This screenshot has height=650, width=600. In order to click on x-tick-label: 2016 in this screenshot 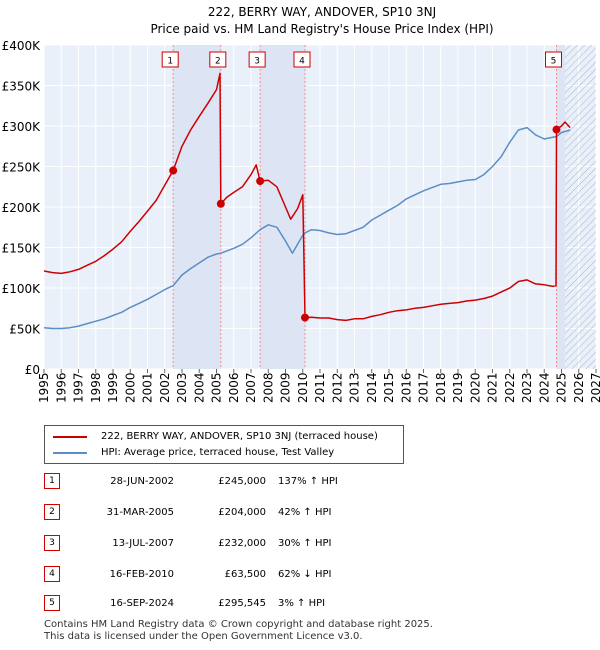, I will do `click(406, 387)`.